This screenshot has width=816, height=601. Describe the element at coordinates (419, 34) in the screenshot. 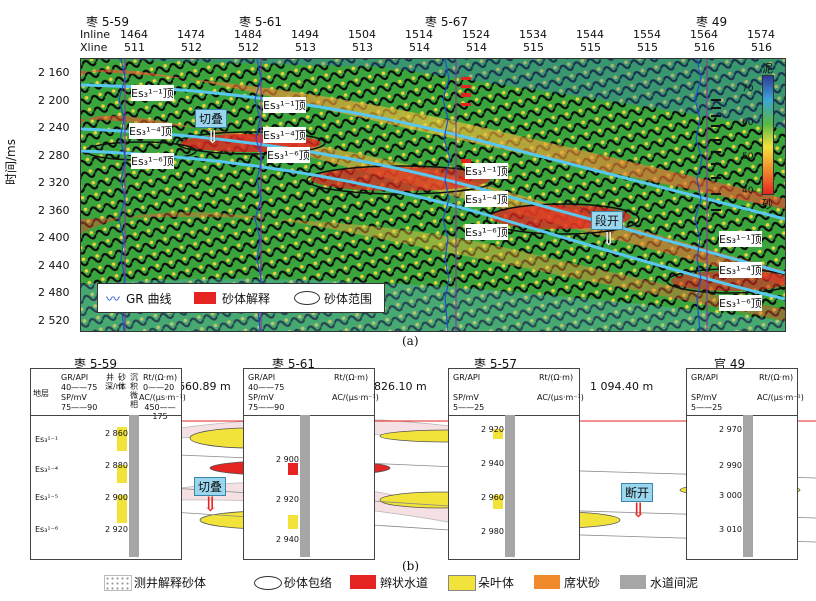

I see `inline-tick: 1514` at that location.